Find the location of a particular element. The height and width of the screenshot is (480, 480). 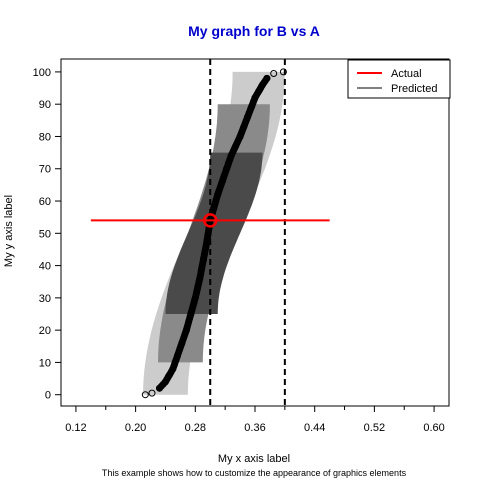

actual-point is located at coordinates (210, 220).